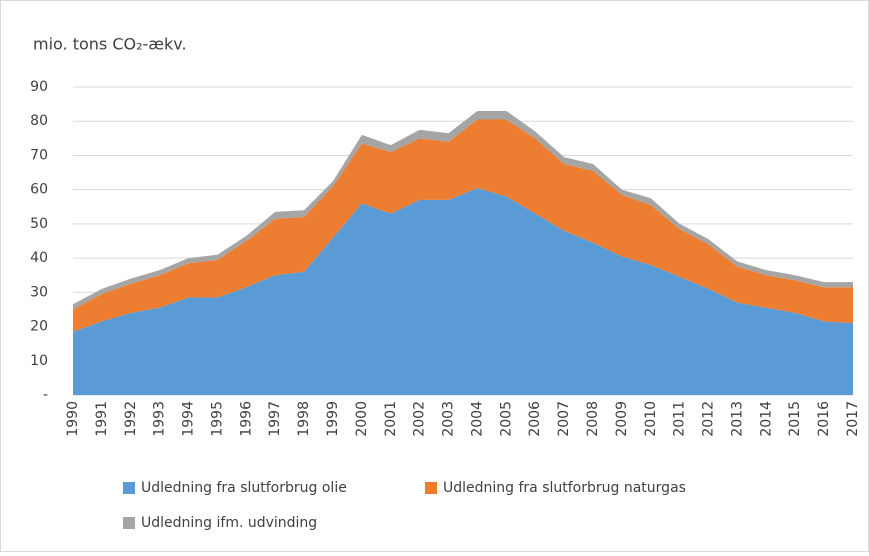  What do you see at coordinates (39, 361) in the screenshot?
I see `y-tick-label: 10` at bounding box center [39, 361].